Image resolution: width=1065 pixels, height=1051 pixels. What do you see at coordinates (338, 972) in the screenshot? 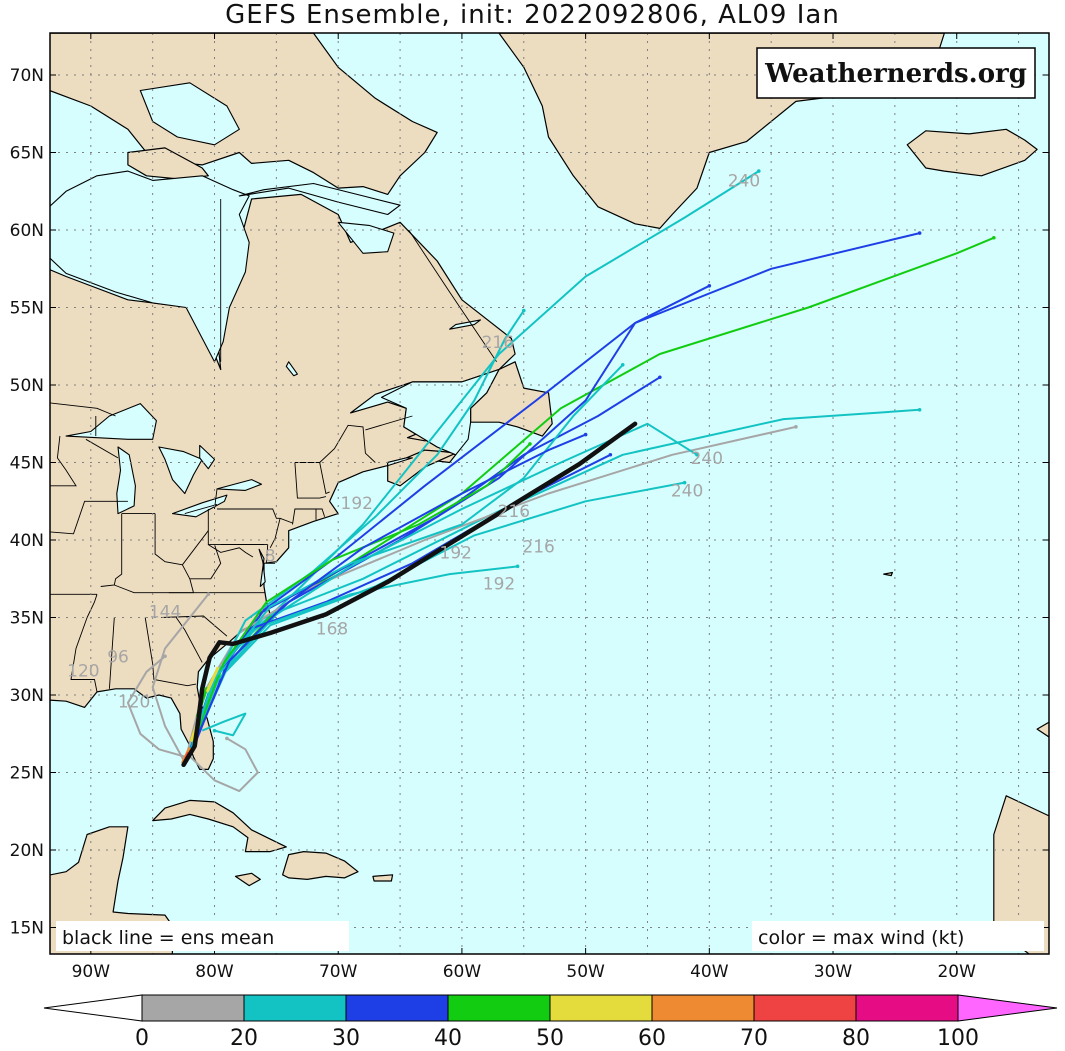
I see `lon-tick-label: 70W` at bounding box center [338, 972].